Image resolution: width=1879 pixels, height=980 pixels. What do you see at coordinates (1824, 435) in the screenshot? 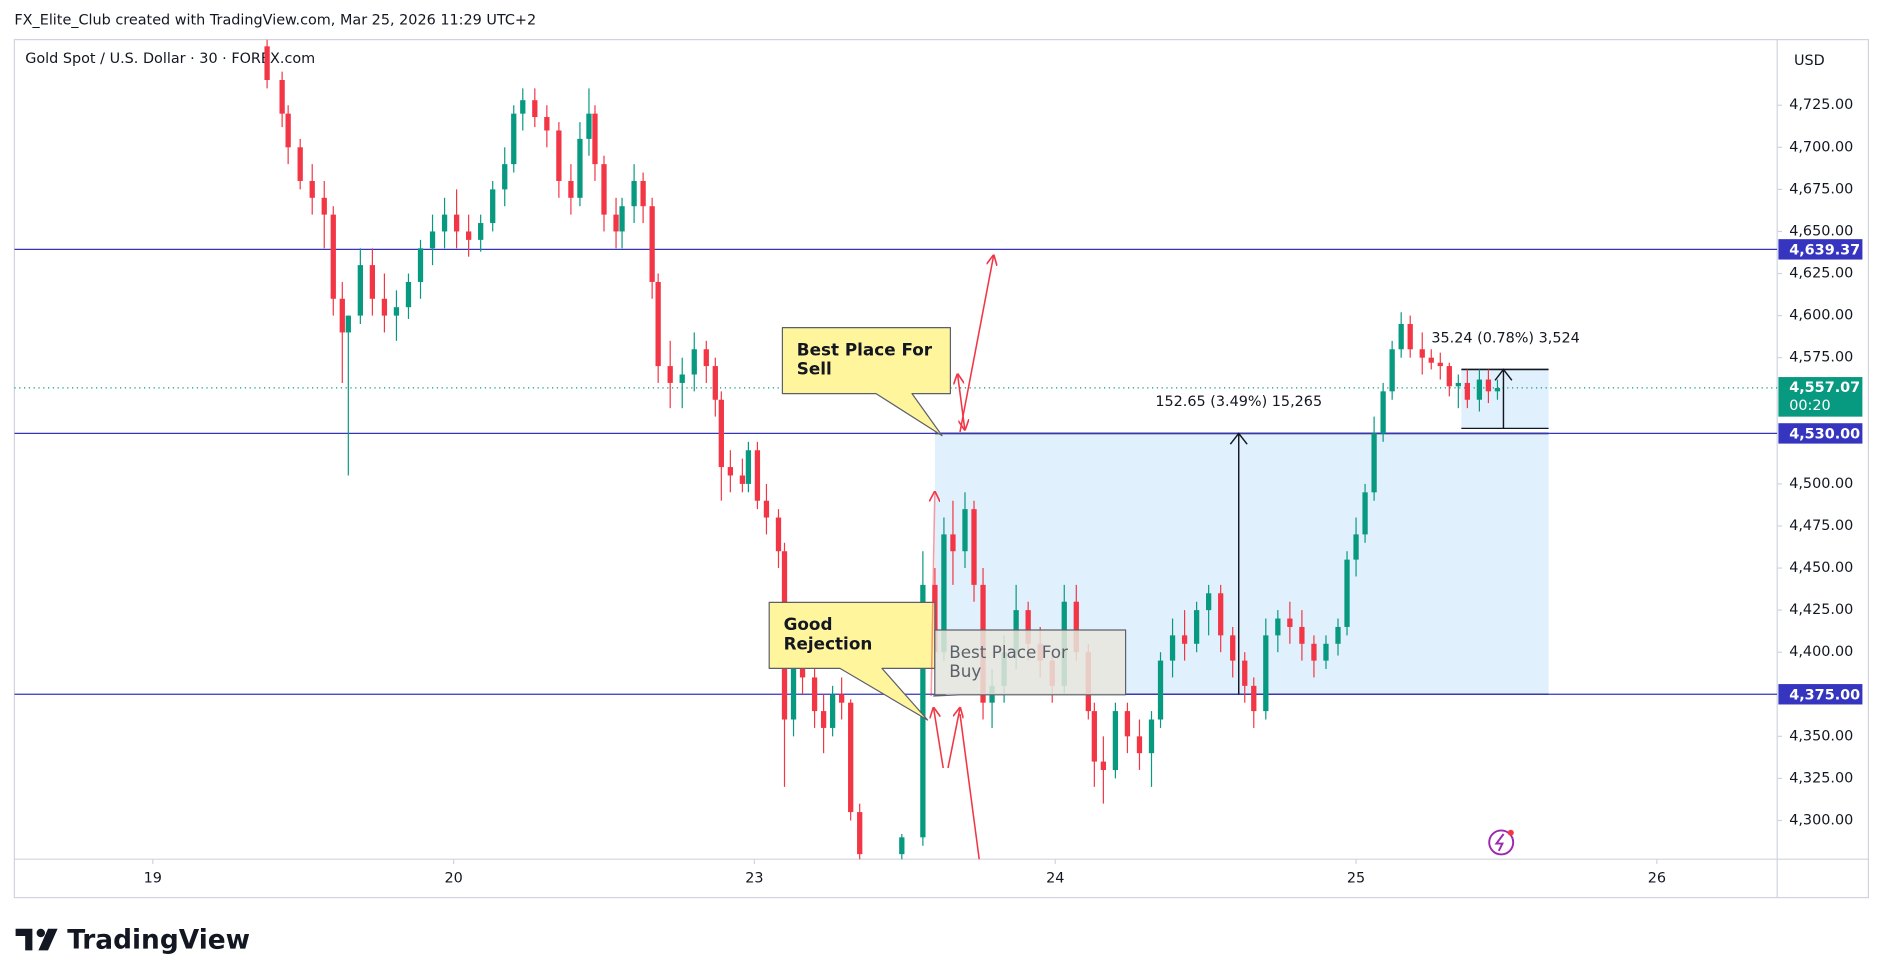
I see `level-label: 4,530.00` at bounding box center [1824, 435].